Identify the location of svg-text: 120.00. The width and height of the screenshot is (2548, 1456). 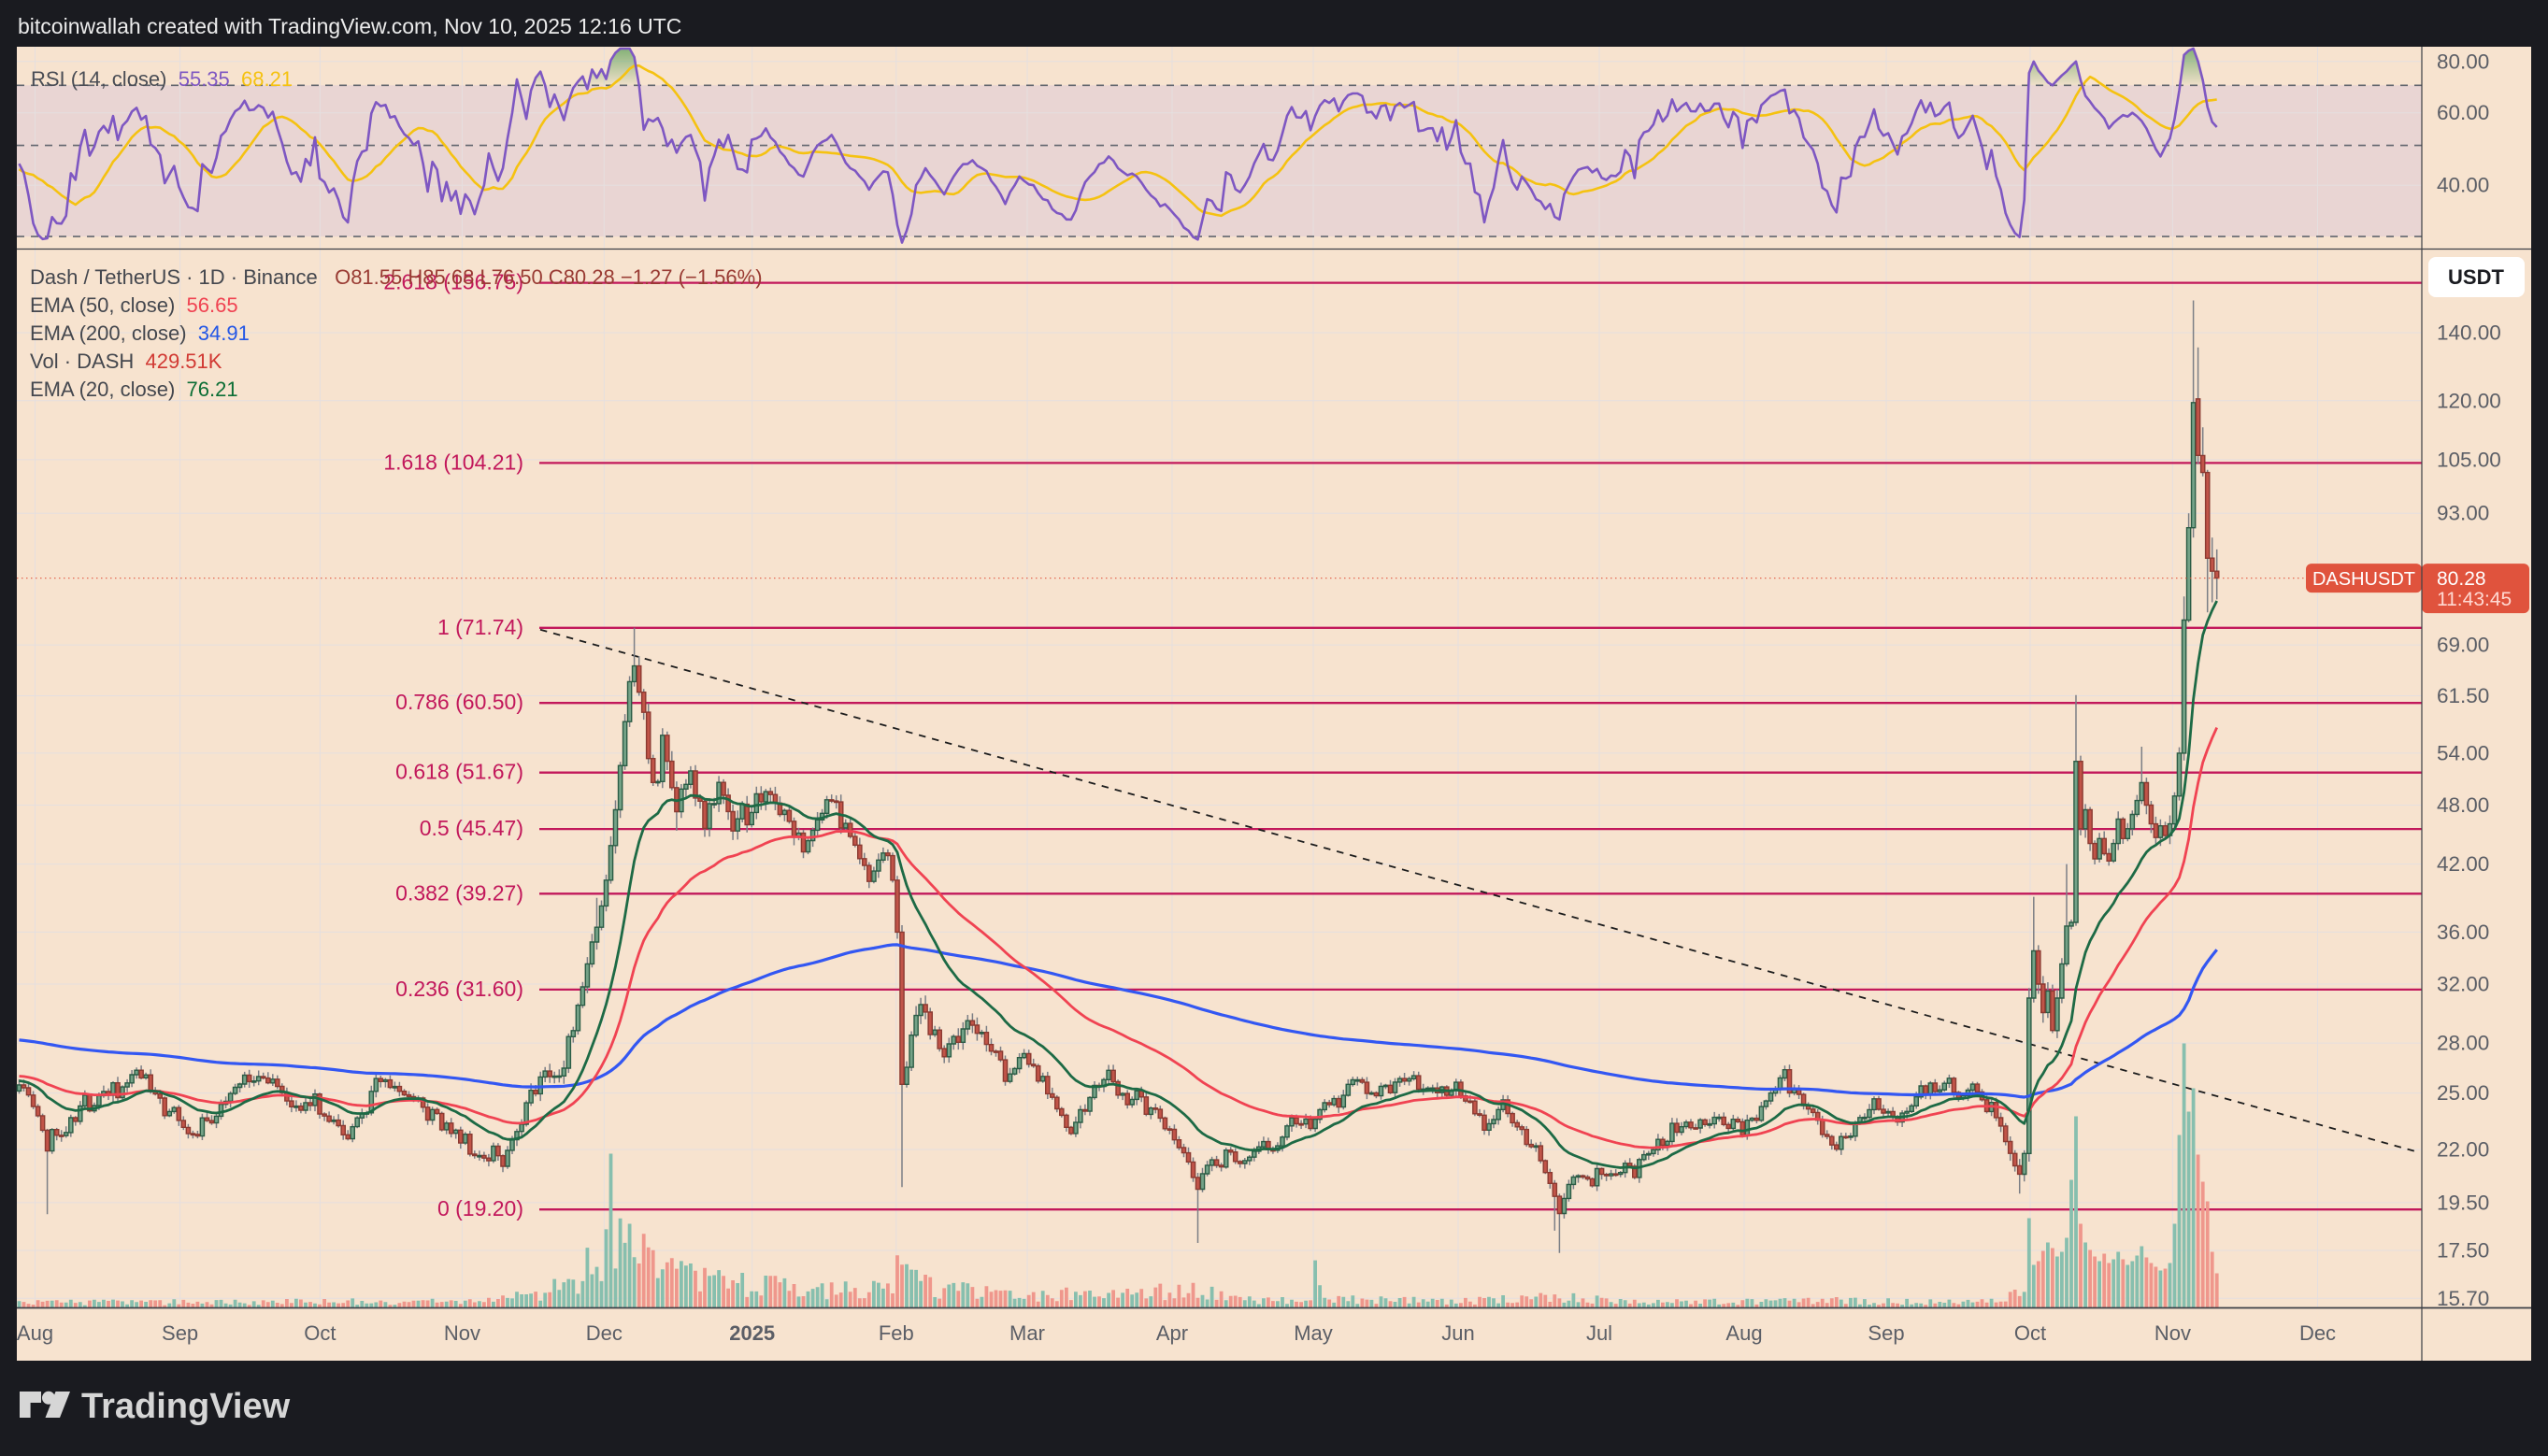
(2469, 400).